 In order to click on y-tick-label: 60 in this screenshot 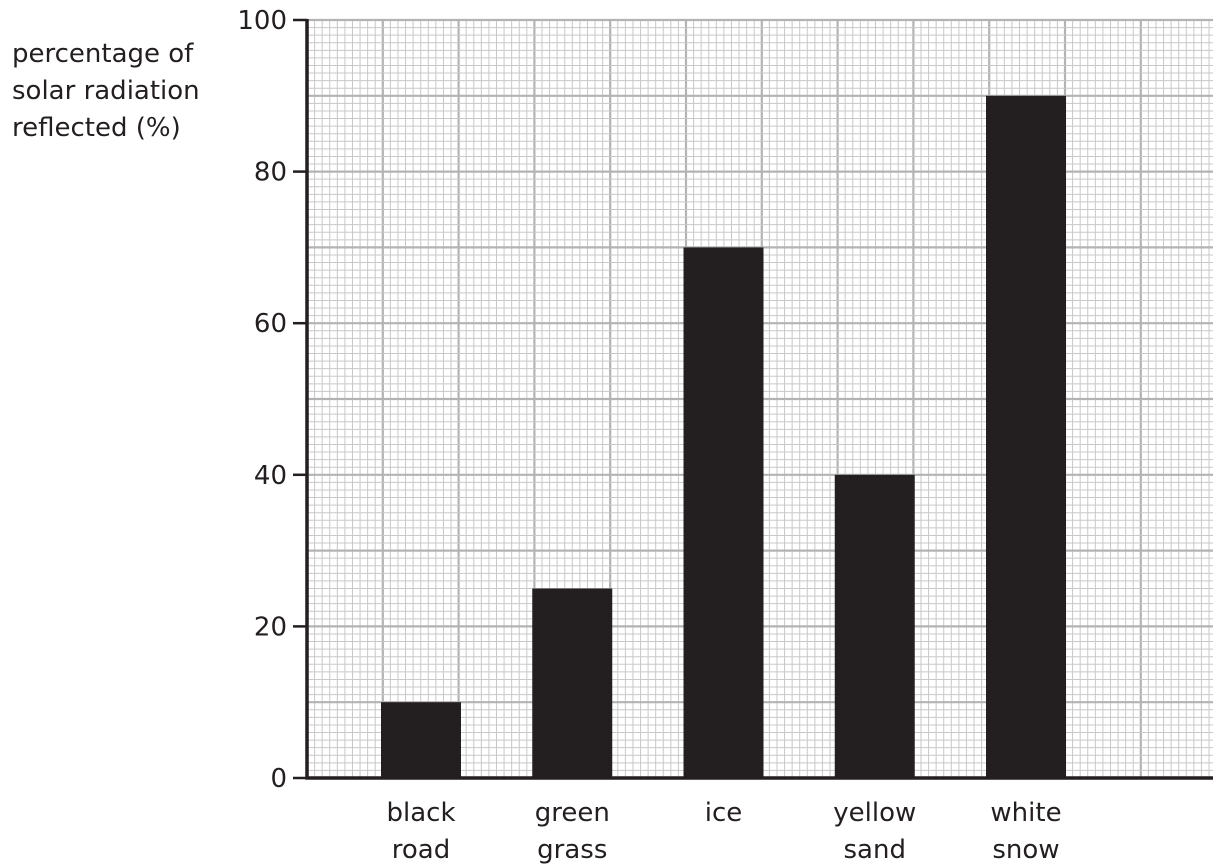, I will do `click(270, 324)`.